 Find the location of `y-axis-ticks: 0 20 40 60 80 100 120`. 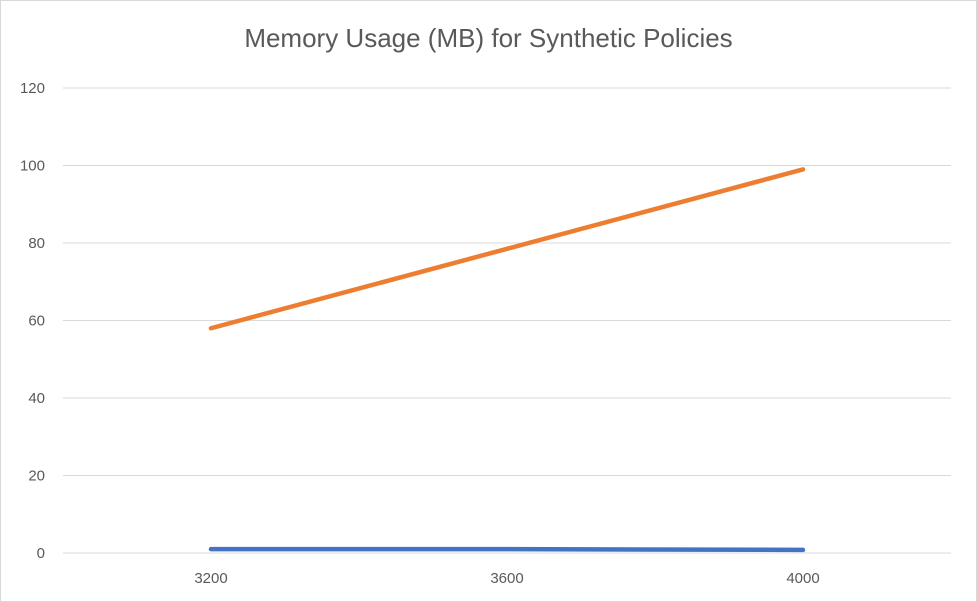

y-axis-ticks: 0 20 40 60 80 100 120 is located at coordinates (32, 321).